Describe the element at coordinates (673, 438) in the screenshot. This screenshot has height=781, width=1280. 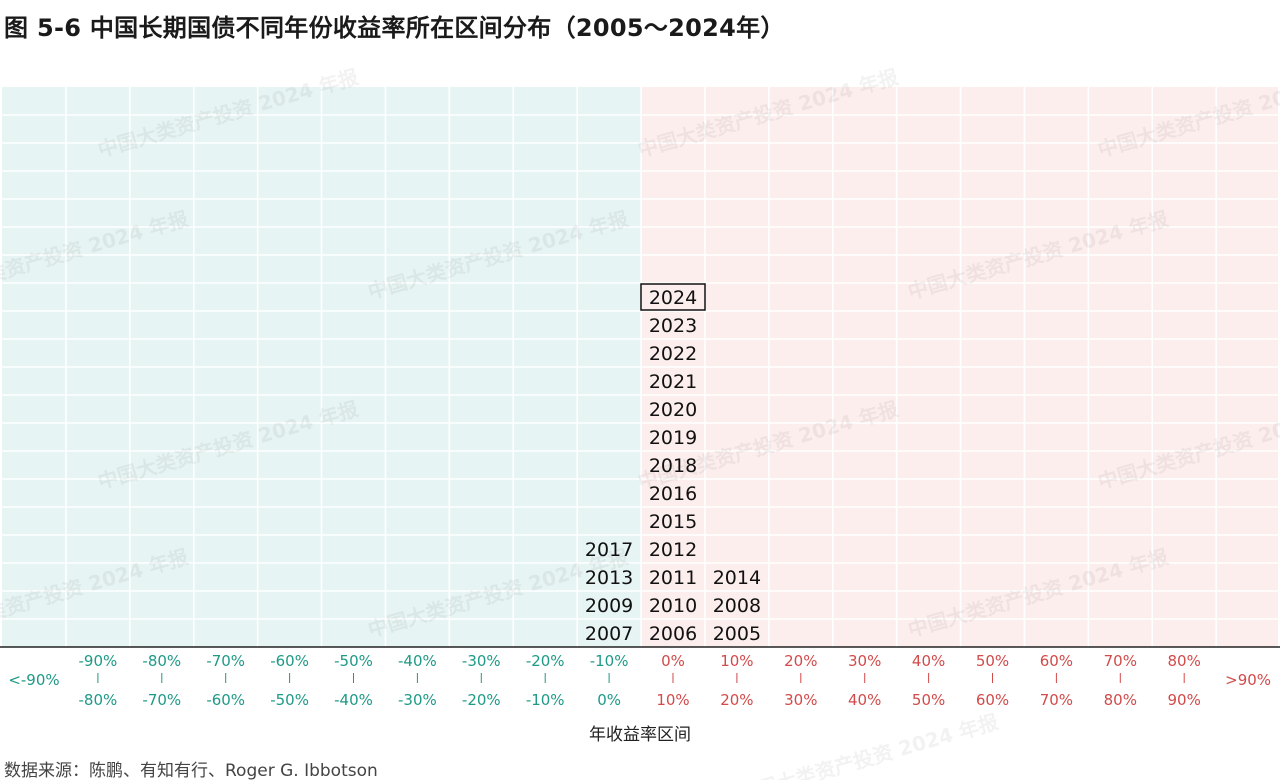
I see `year-label: 2019` at that location.